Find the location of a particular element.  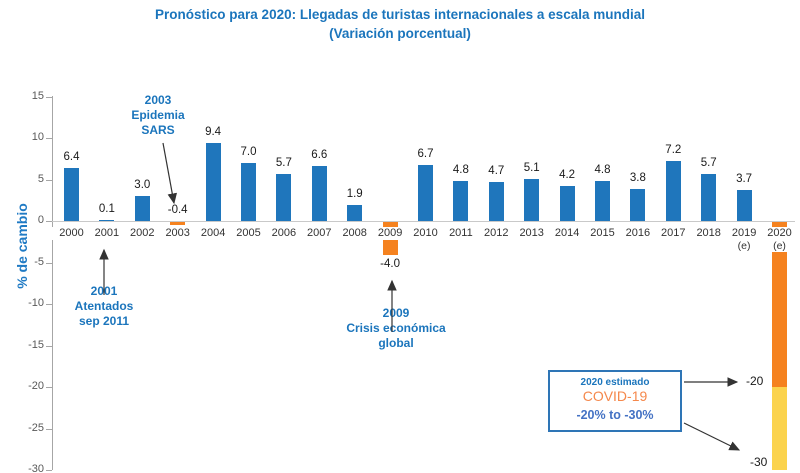

x-axis-year: 2002 is located at coordinates (142, 233).